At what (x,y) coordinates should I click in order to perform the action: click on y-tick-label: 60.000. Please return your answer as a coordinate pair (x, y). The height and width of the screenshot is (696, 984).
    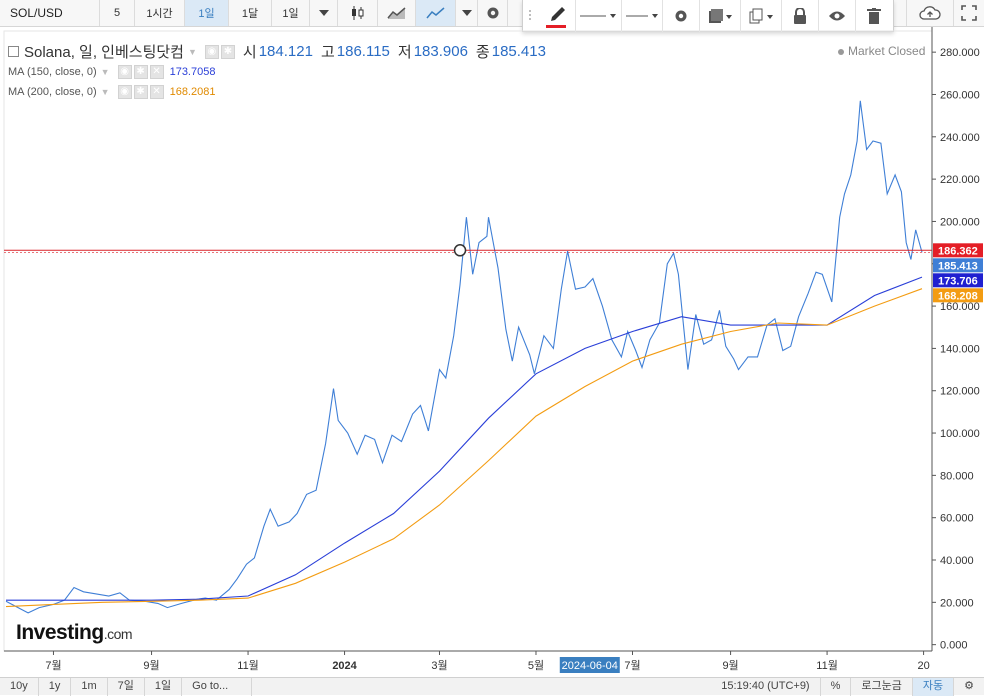
    Looking at the image, I should click on (957, 519).